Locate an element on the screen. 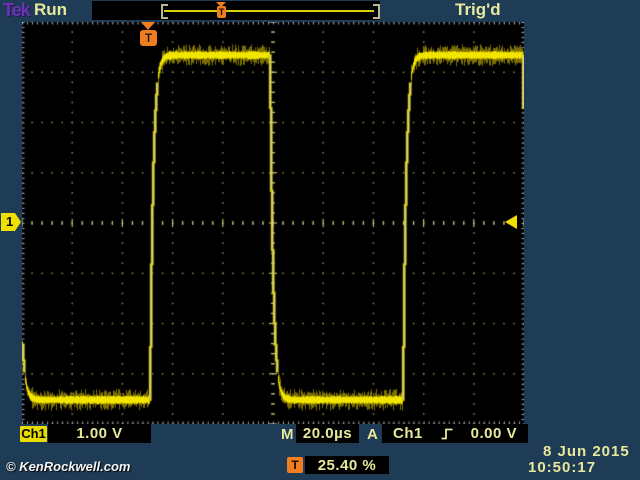 The image size is (640, 480). trigger-position-arrow-icon is located at coordinates (148, 26).